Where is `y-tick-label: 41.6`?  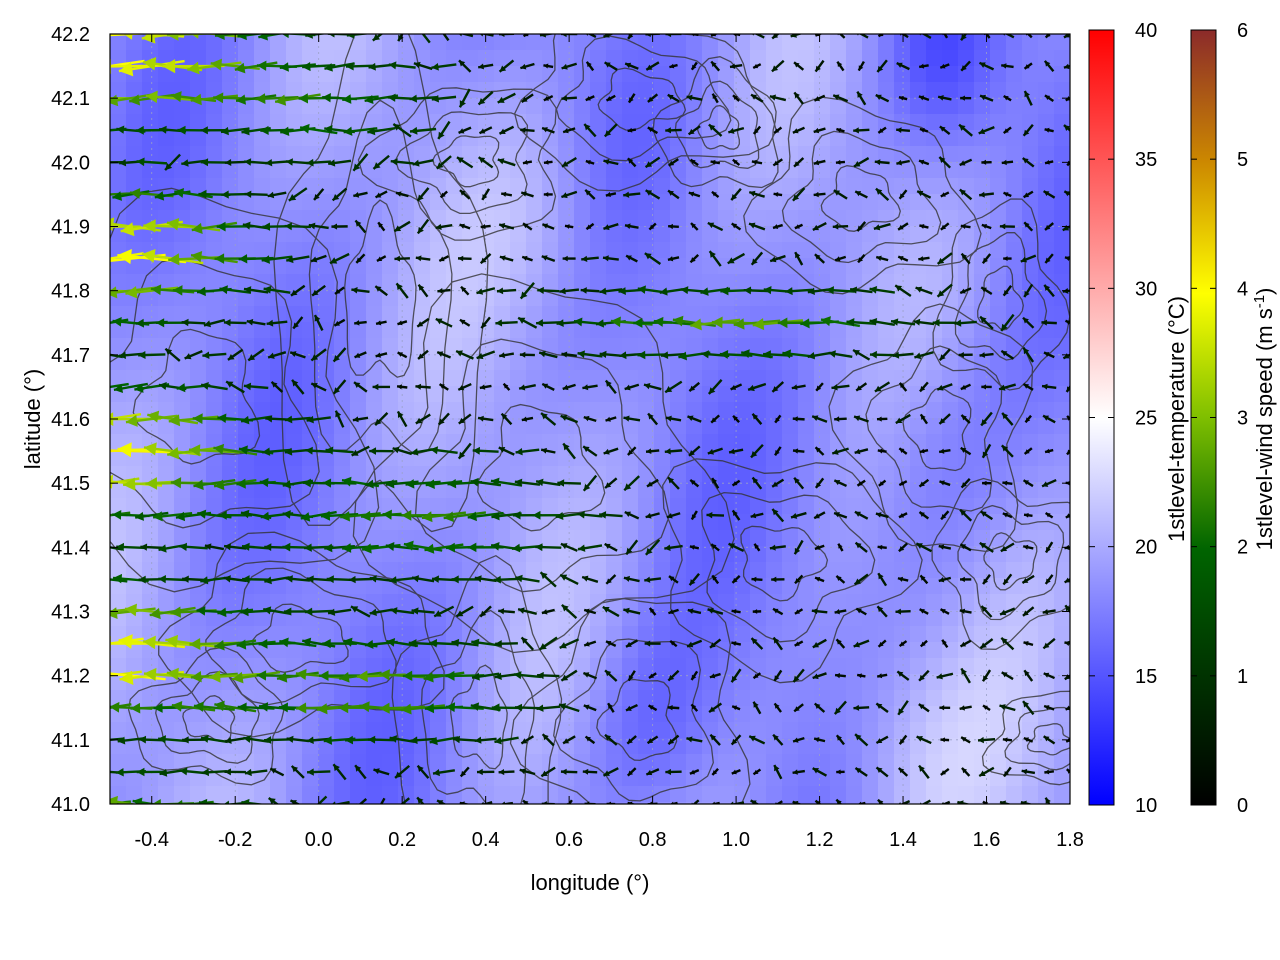
y-tick-label: 41.6 is located at coordinates (70, 420).